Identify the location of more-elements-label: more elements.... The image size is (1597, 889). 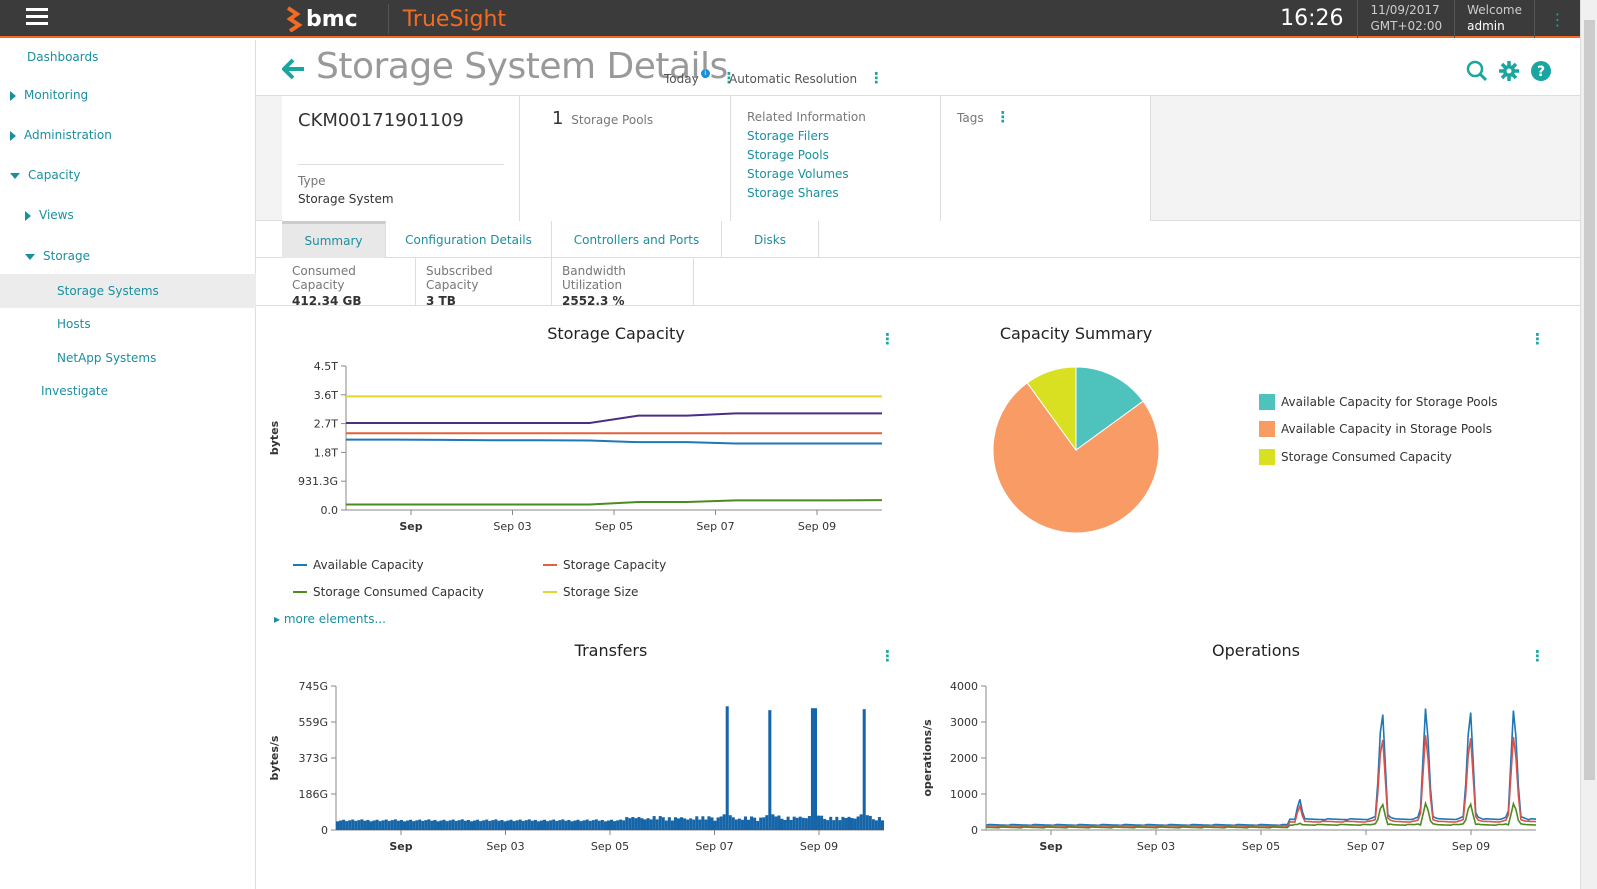
(334, 619).